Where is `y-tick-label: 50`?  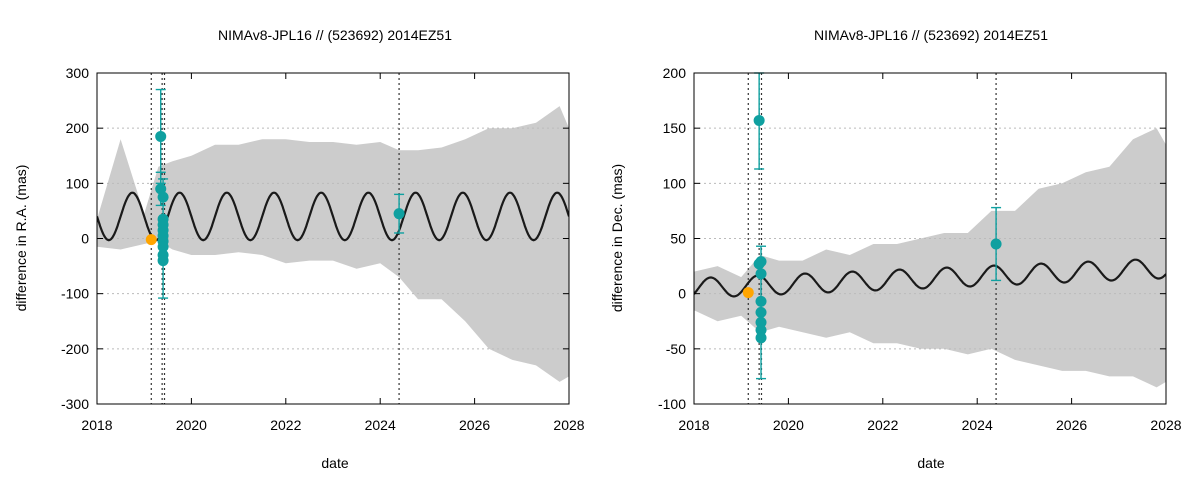 y-tick-label: 50 is located at coordinates (678, 239).